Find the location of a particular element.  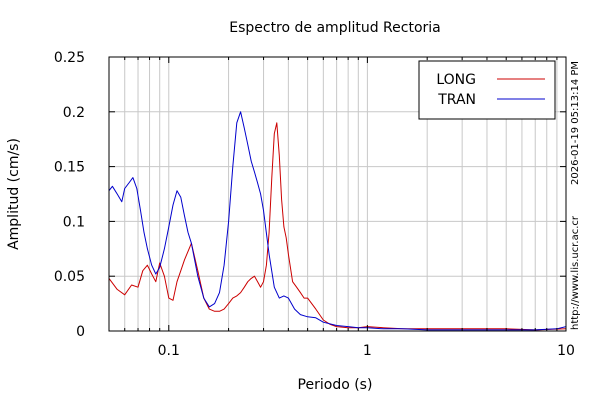

chart-title: Espectro de amplitud Rectoria is located at coordinates (335, 28).